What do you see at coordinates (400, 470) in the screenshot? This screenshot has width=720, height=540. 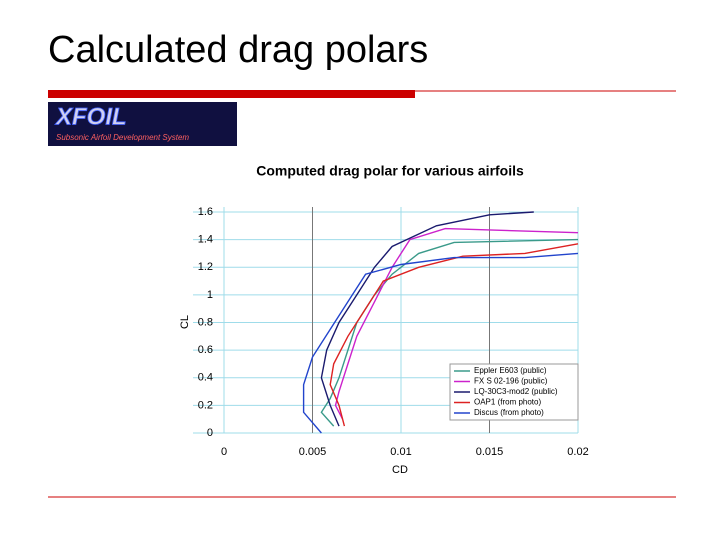 I see `x-axis-label: CD` at bounding box center [400, 470].